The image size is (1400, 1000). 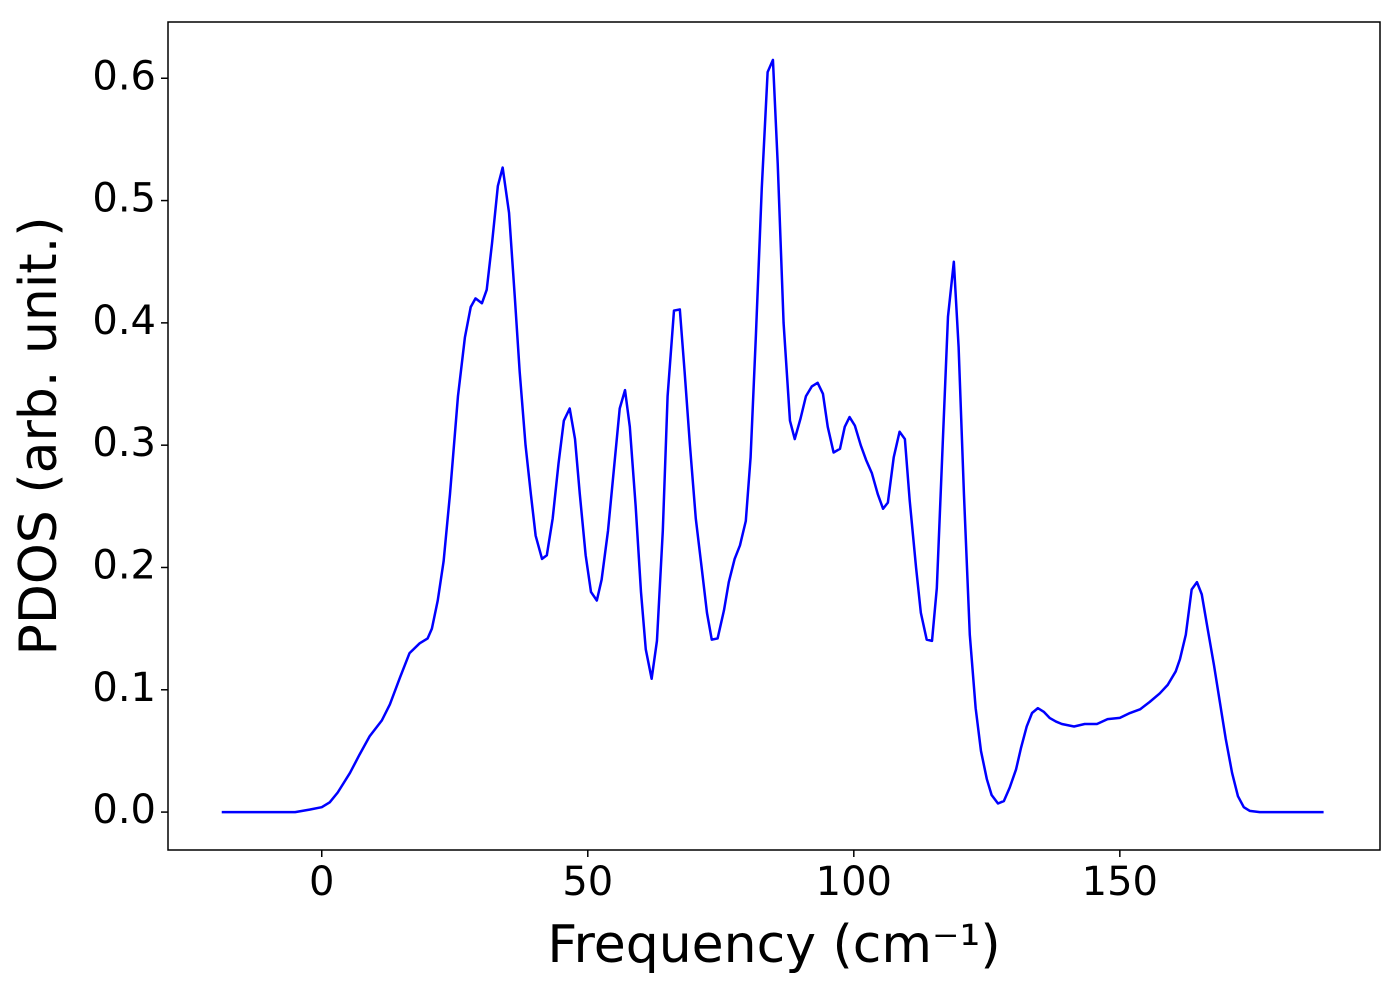 What do you see at coordinates (124, 321) in the screenshot?
I see `y-tick-label: 0.4` at bounding box center [124, 321].